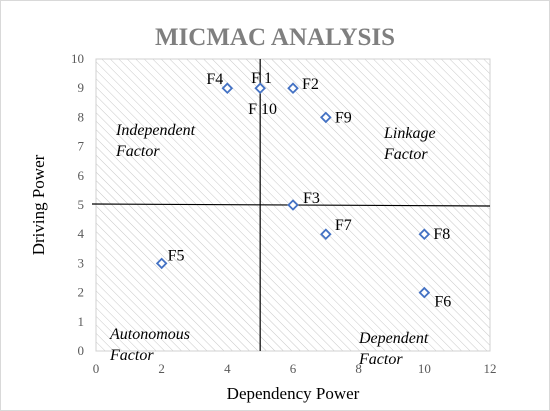  What do you see at coordinates (293, 393) in the screenshot?
I see `x-axis-title: Dependency Power` at bounding box center [293, 393].